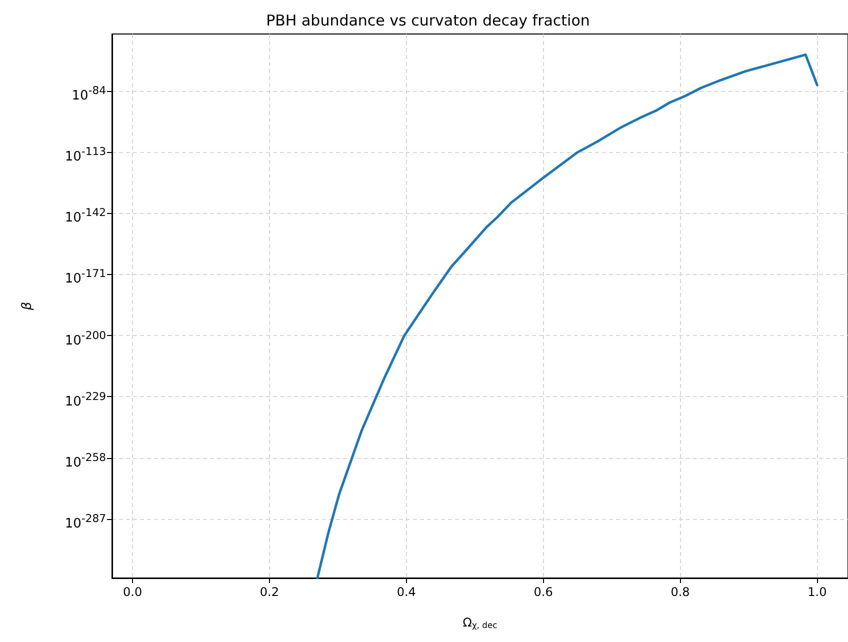  What do you see at coordinates (85, 339) in the screenshot?
I see `y-tick-label: 10$^{-200}$` at bounding box center [85, 339].